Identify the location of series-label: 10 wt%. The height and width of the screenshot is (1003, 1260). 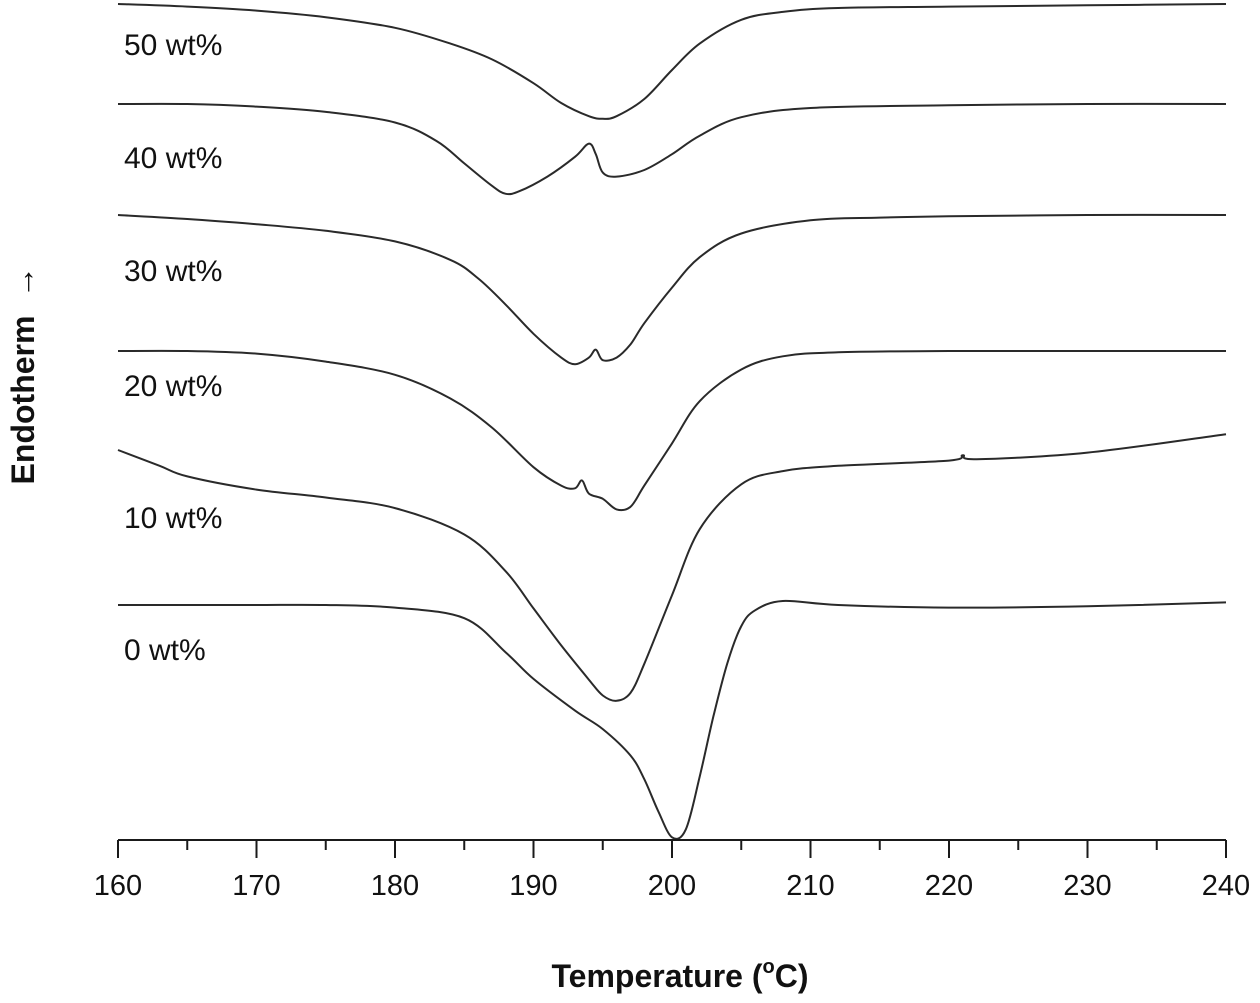
(173, 518).